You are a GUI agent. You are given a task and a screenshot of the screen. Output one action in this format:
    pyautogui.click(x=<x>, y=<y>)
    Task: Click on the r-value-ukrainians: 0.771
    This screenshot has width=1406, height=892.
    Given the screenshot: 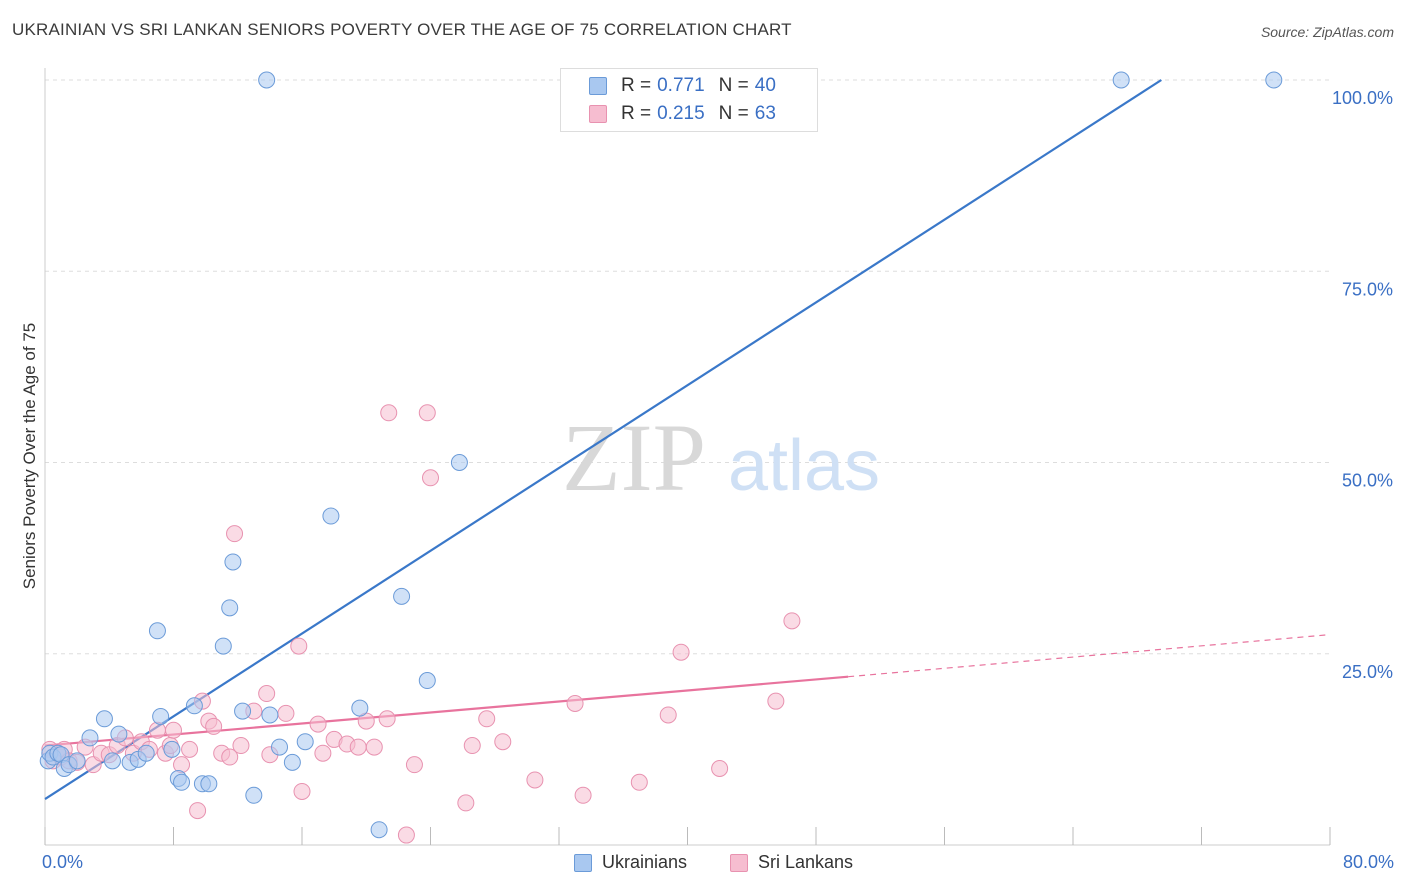 What is the action you would take?
    pyautogui.click(x=681, y=85)
    